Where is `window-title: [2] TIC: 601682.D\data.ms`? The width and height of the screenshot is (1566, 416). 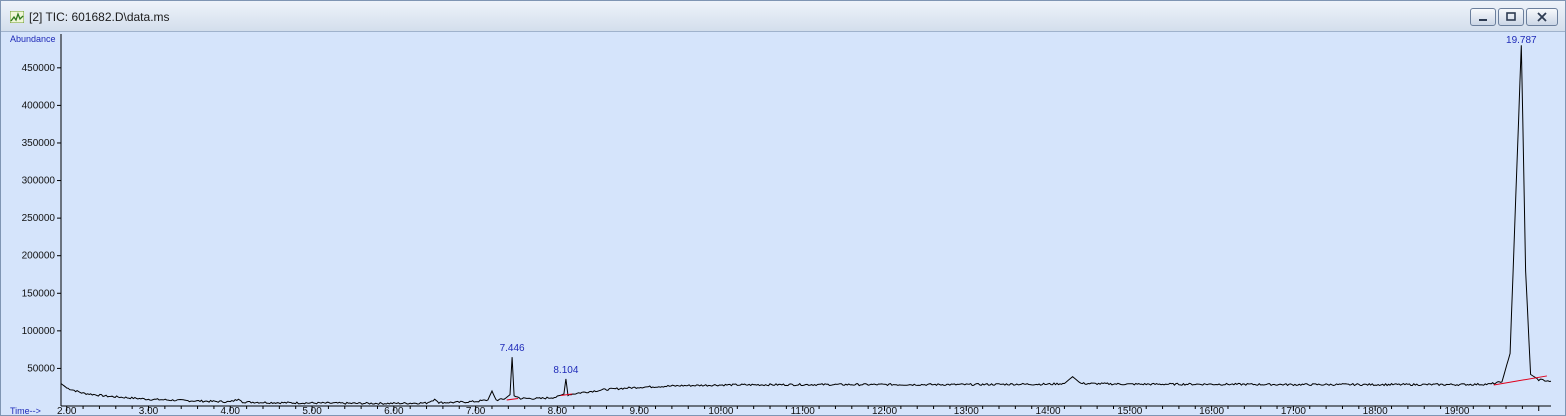
window-title: [2] TIC: 601682.D\data.ms is located at coordinates (99, 17).